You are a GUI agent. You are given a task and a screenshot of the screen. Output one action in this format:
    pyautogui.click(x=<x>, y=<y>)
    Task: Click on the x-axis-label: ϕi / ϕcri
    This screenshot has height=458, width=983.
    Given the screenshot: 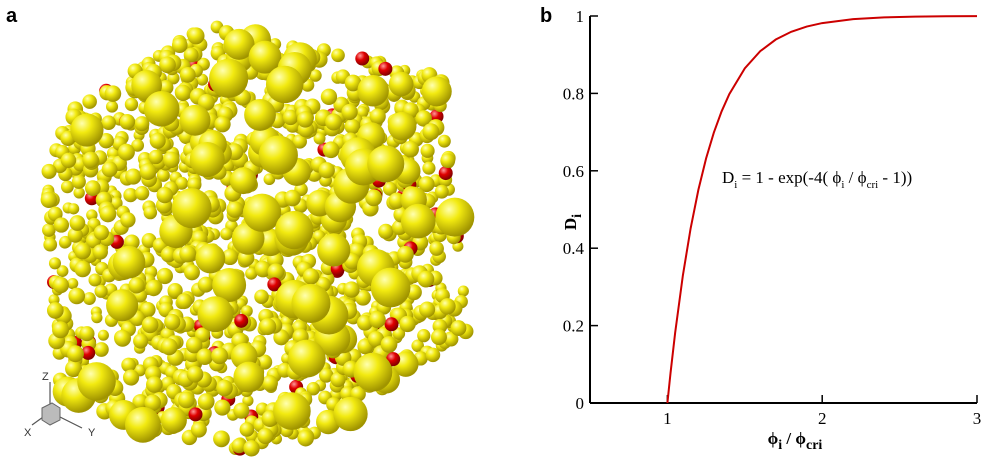 What is the action you would take?
    pyautogui.click(x=795, y=441)
    